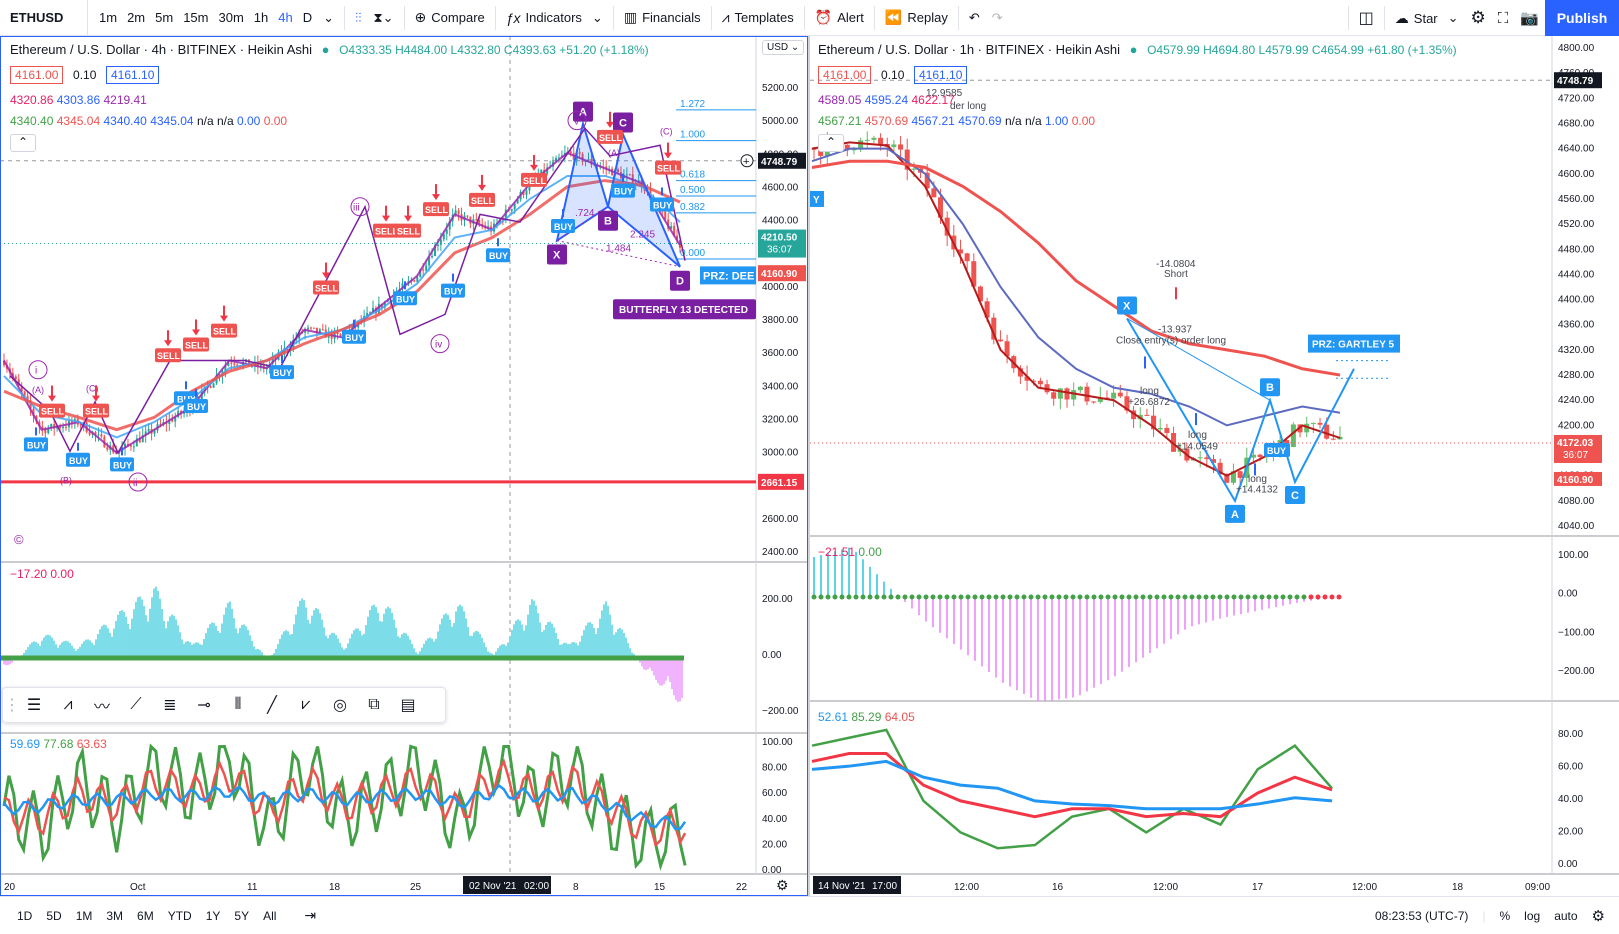 Image resolution: width=1619 pixels, height=934 pixels. What do you see at coordinates (1576, 199) in the screenshot?
I see `right-price-tick-label: 4560.00` at bounding box center [1576, 199].